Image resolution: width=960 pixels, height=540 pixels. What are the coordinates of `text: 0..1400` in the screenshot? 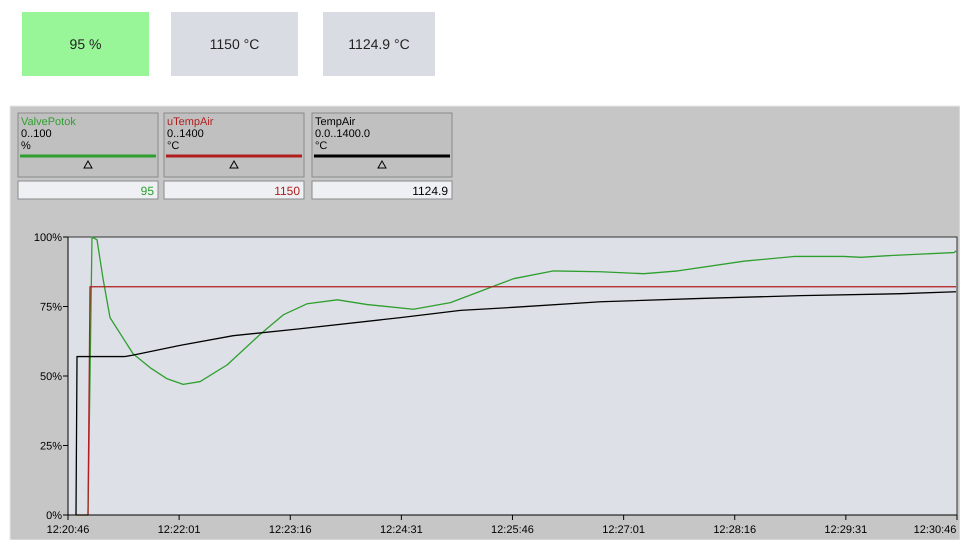 It's located at (185, 134).